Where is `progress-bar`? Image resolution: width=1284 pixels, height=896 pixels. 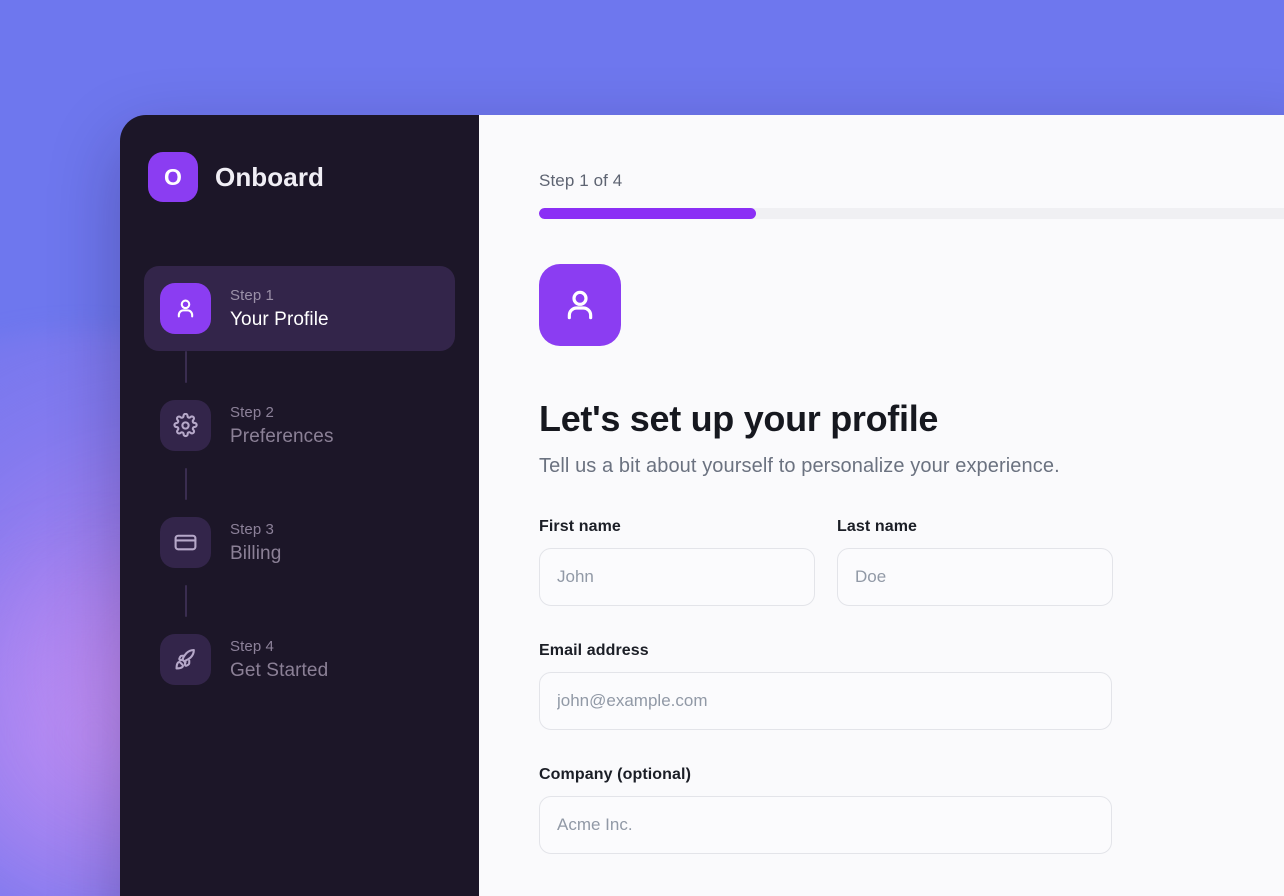
progress-bar is located at coordinates (911, 213).